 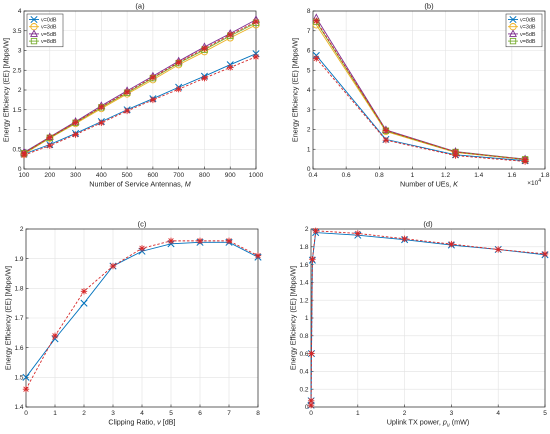 I want to click on x-axis-title: Clipping Ratio, ν [dB], so click(x=141, y=422).